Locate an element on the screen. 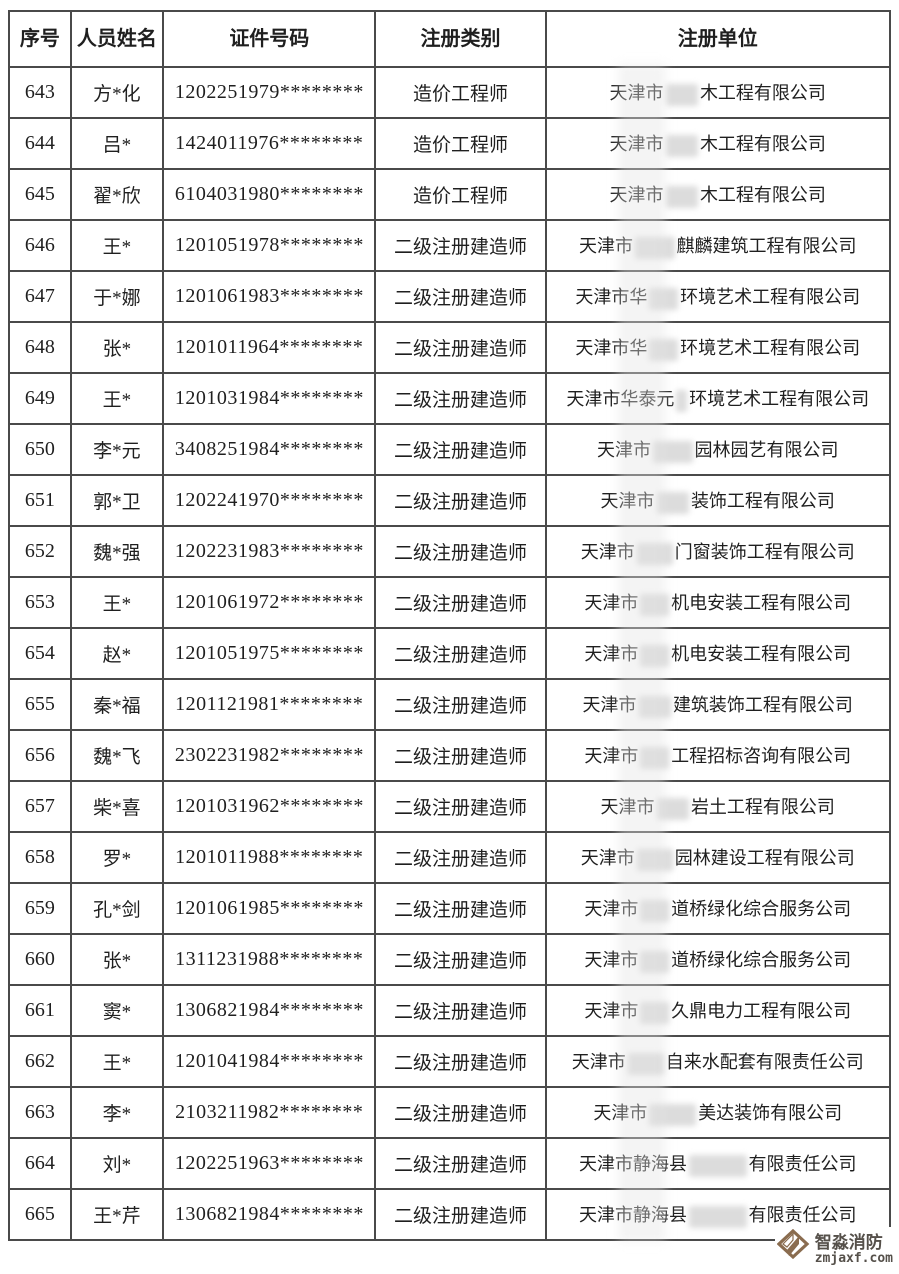 The image size is (899, 1274). cell-name: 赵* is located at coordinates (117, 653).